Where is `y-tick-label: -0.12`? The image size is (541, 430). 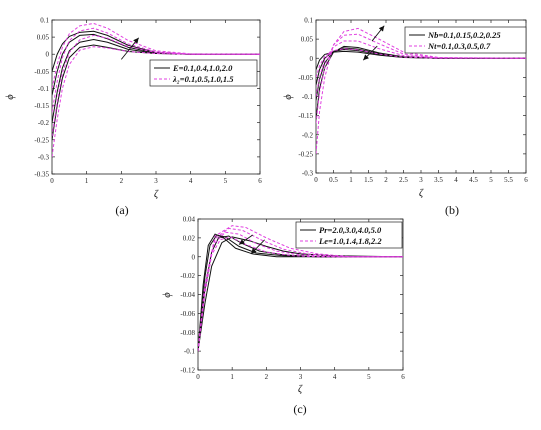
y-tick-label: -0.12 is located at coordinates (187, 371).